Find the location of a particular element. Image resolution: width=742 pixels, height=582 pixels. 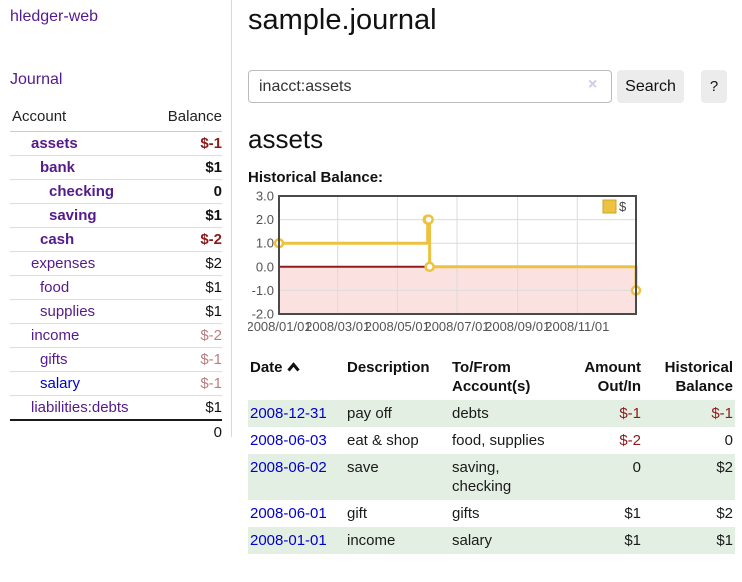

transaction-date-link: 2008-06-03 is located at coordinates (288, 440).